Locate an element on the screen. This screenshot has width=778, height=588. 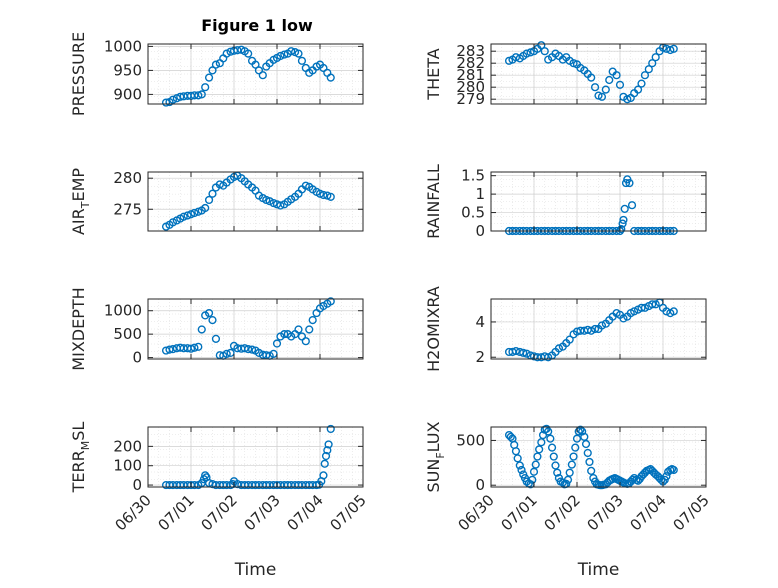
y-axis-label-main: TERR is located at coordinates (78, 471).